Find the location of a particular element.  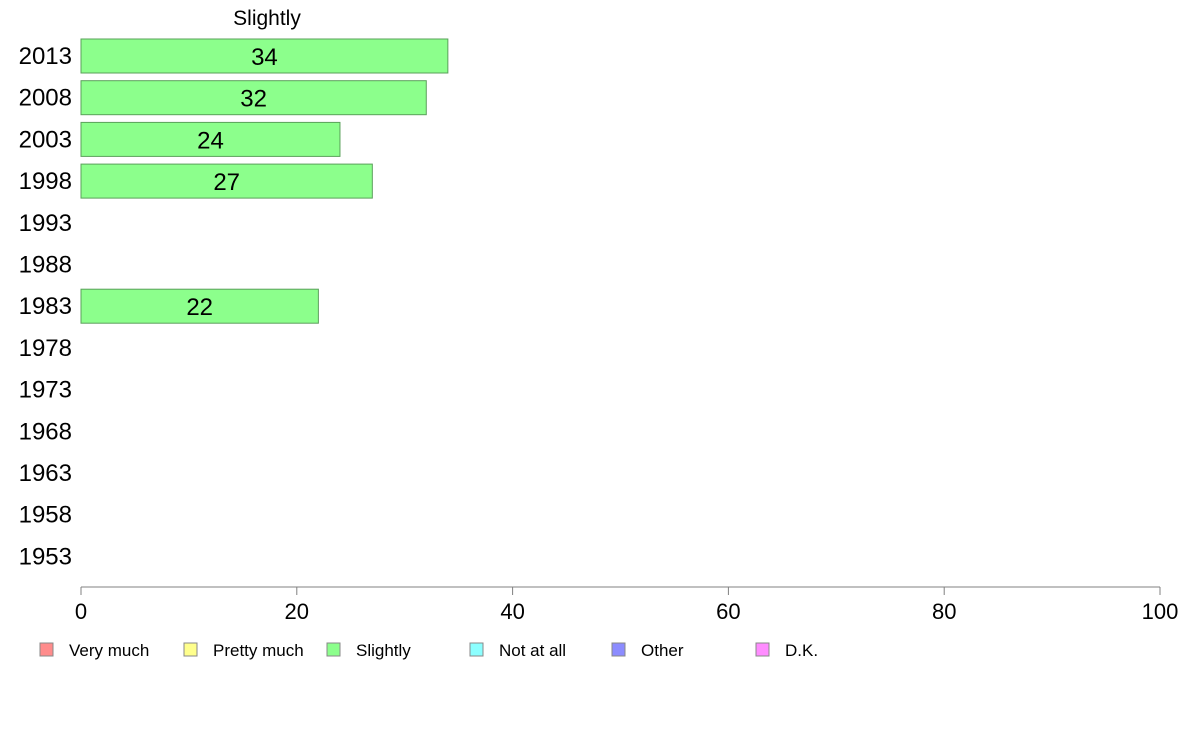

bar-label-2003: 24 is located at coordinates (210, 140).